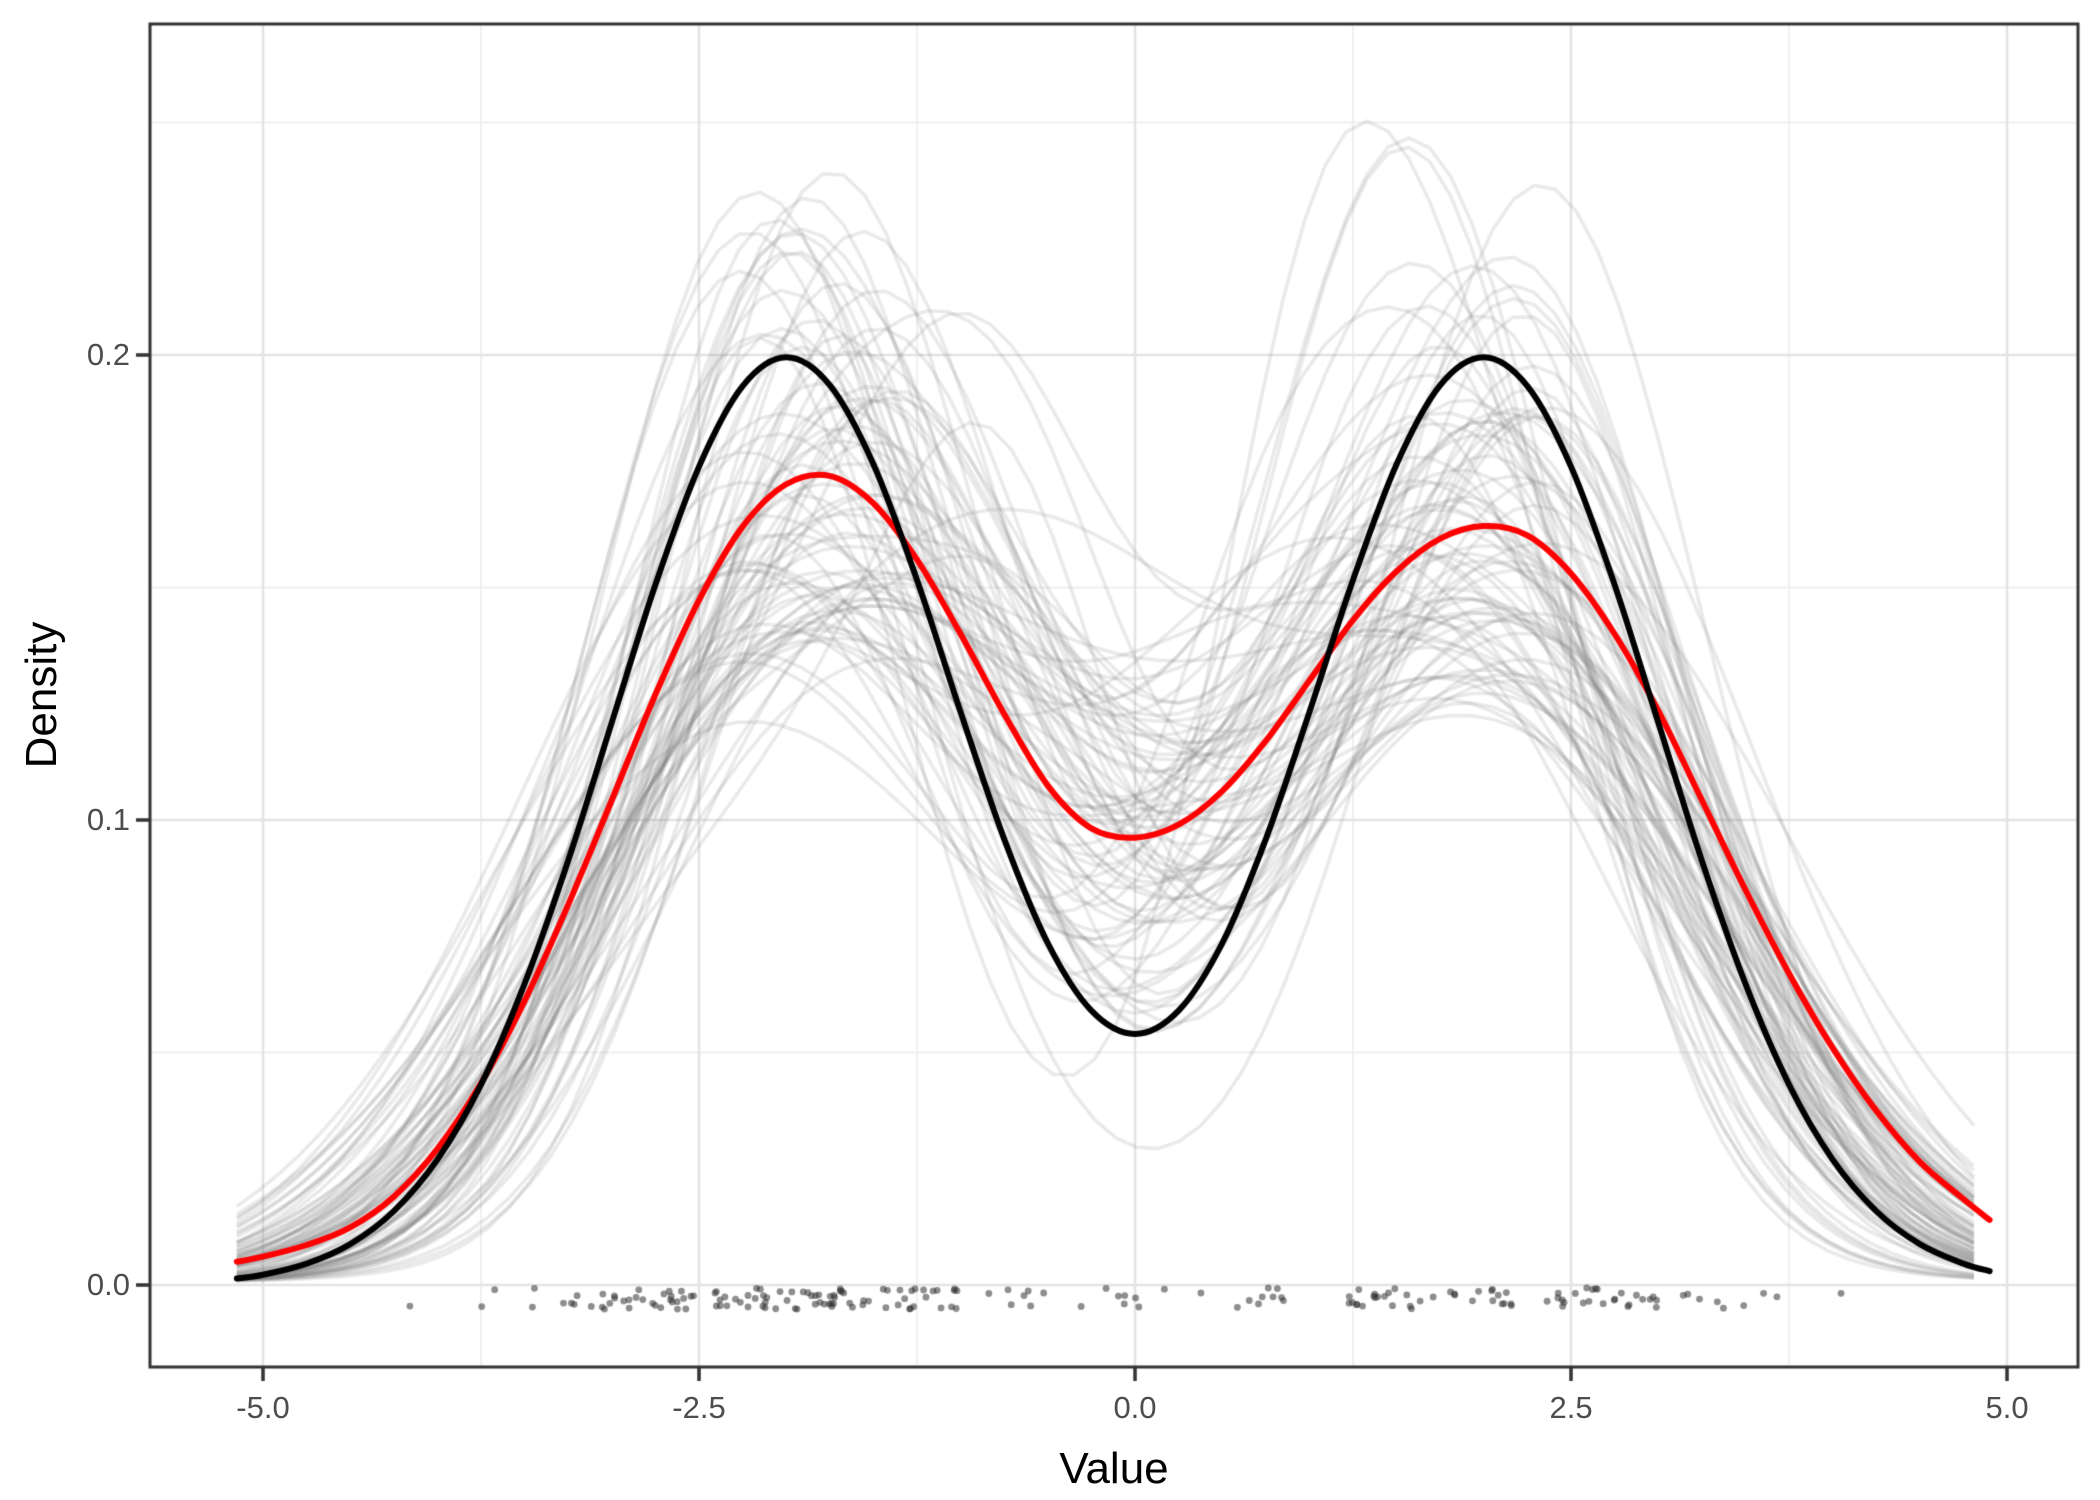  Describe the element at coordinates (41, 695) in the screenshot. I see `y-axis-title: Density` at that location.